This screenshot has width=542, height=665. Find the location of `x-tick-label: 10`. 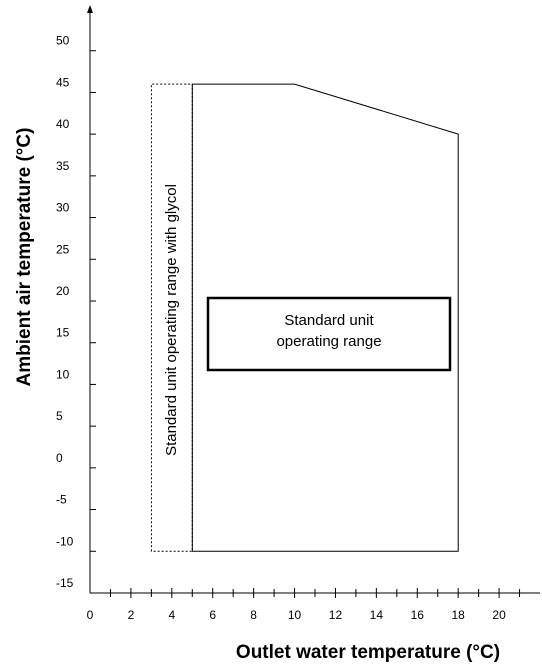

x-tick-label: 10 is located at coordinates (295, 615).